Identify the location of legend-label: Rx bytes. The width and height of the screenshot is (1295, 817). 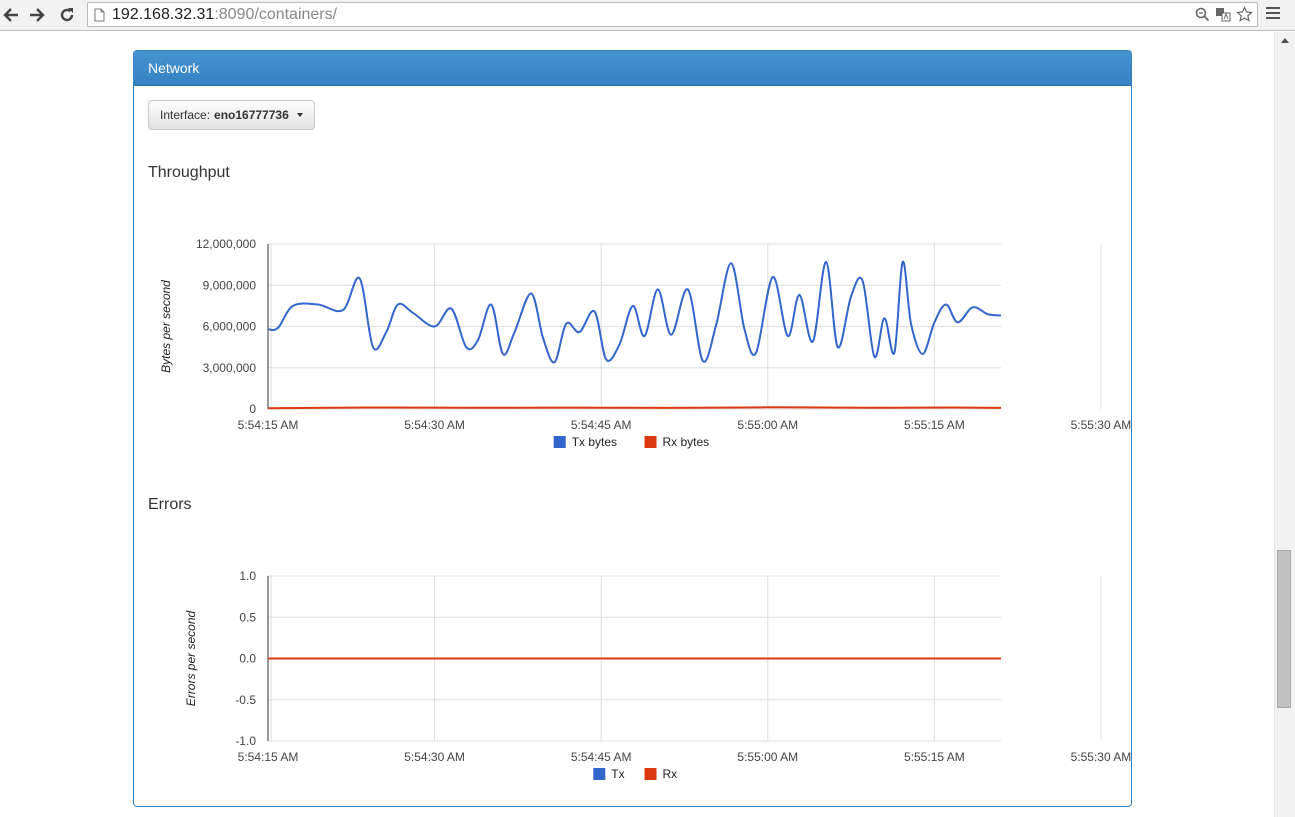
(686, 442).